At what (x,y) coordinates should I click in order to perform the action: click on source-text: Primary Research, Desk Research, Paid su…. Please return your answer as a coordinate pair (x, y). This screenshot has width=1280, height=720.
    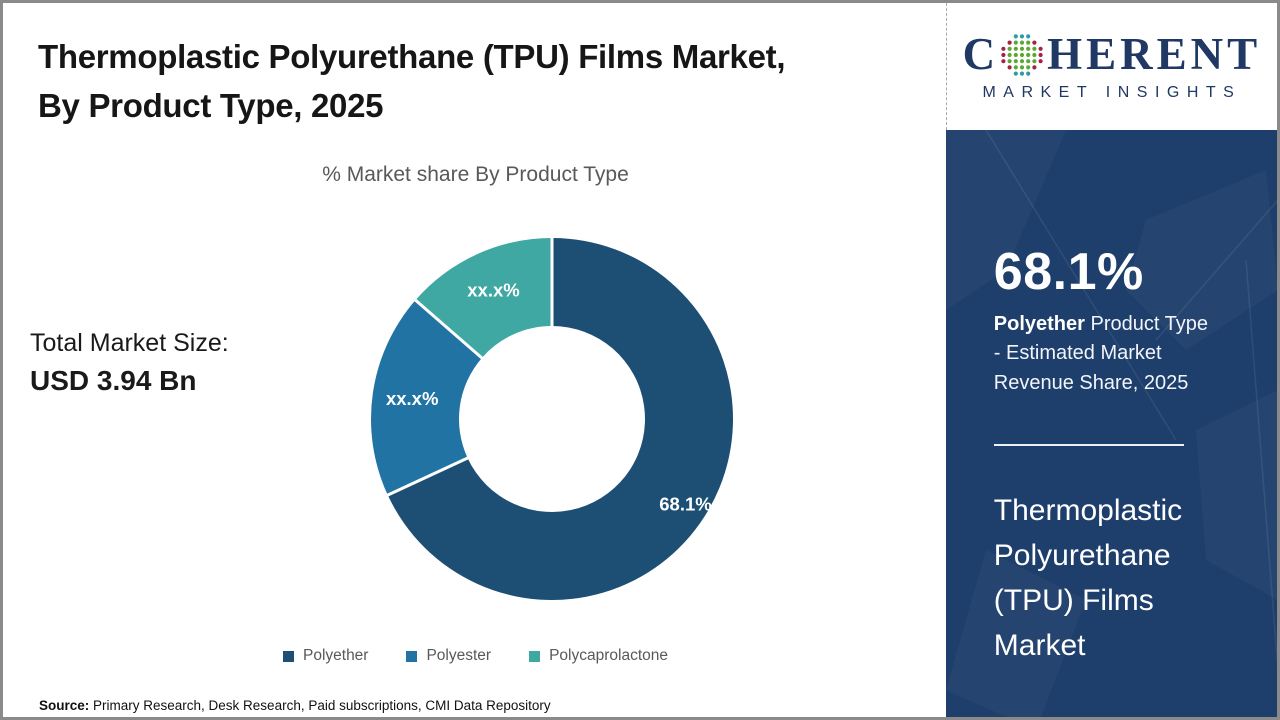
    Looking at the image, I should click on (320, 705).